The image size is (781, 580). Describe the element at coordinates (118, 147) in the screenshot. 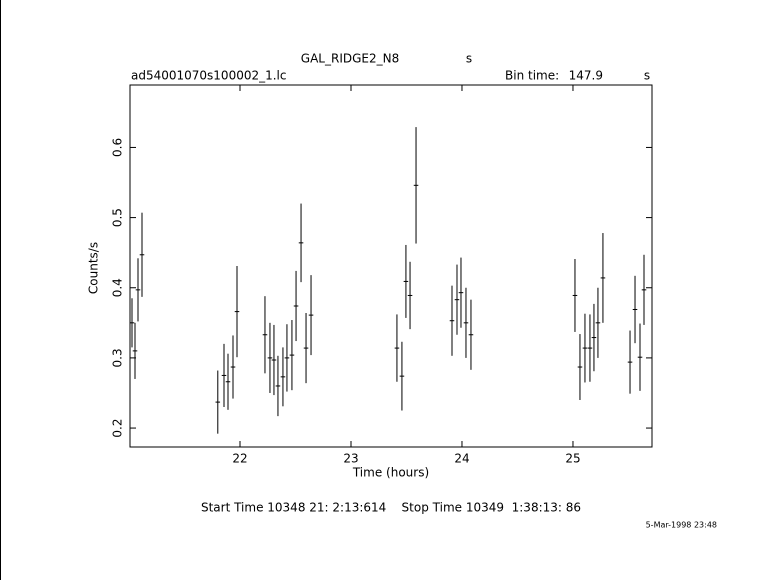

I see `y-tick-label: 0.6` at that location.